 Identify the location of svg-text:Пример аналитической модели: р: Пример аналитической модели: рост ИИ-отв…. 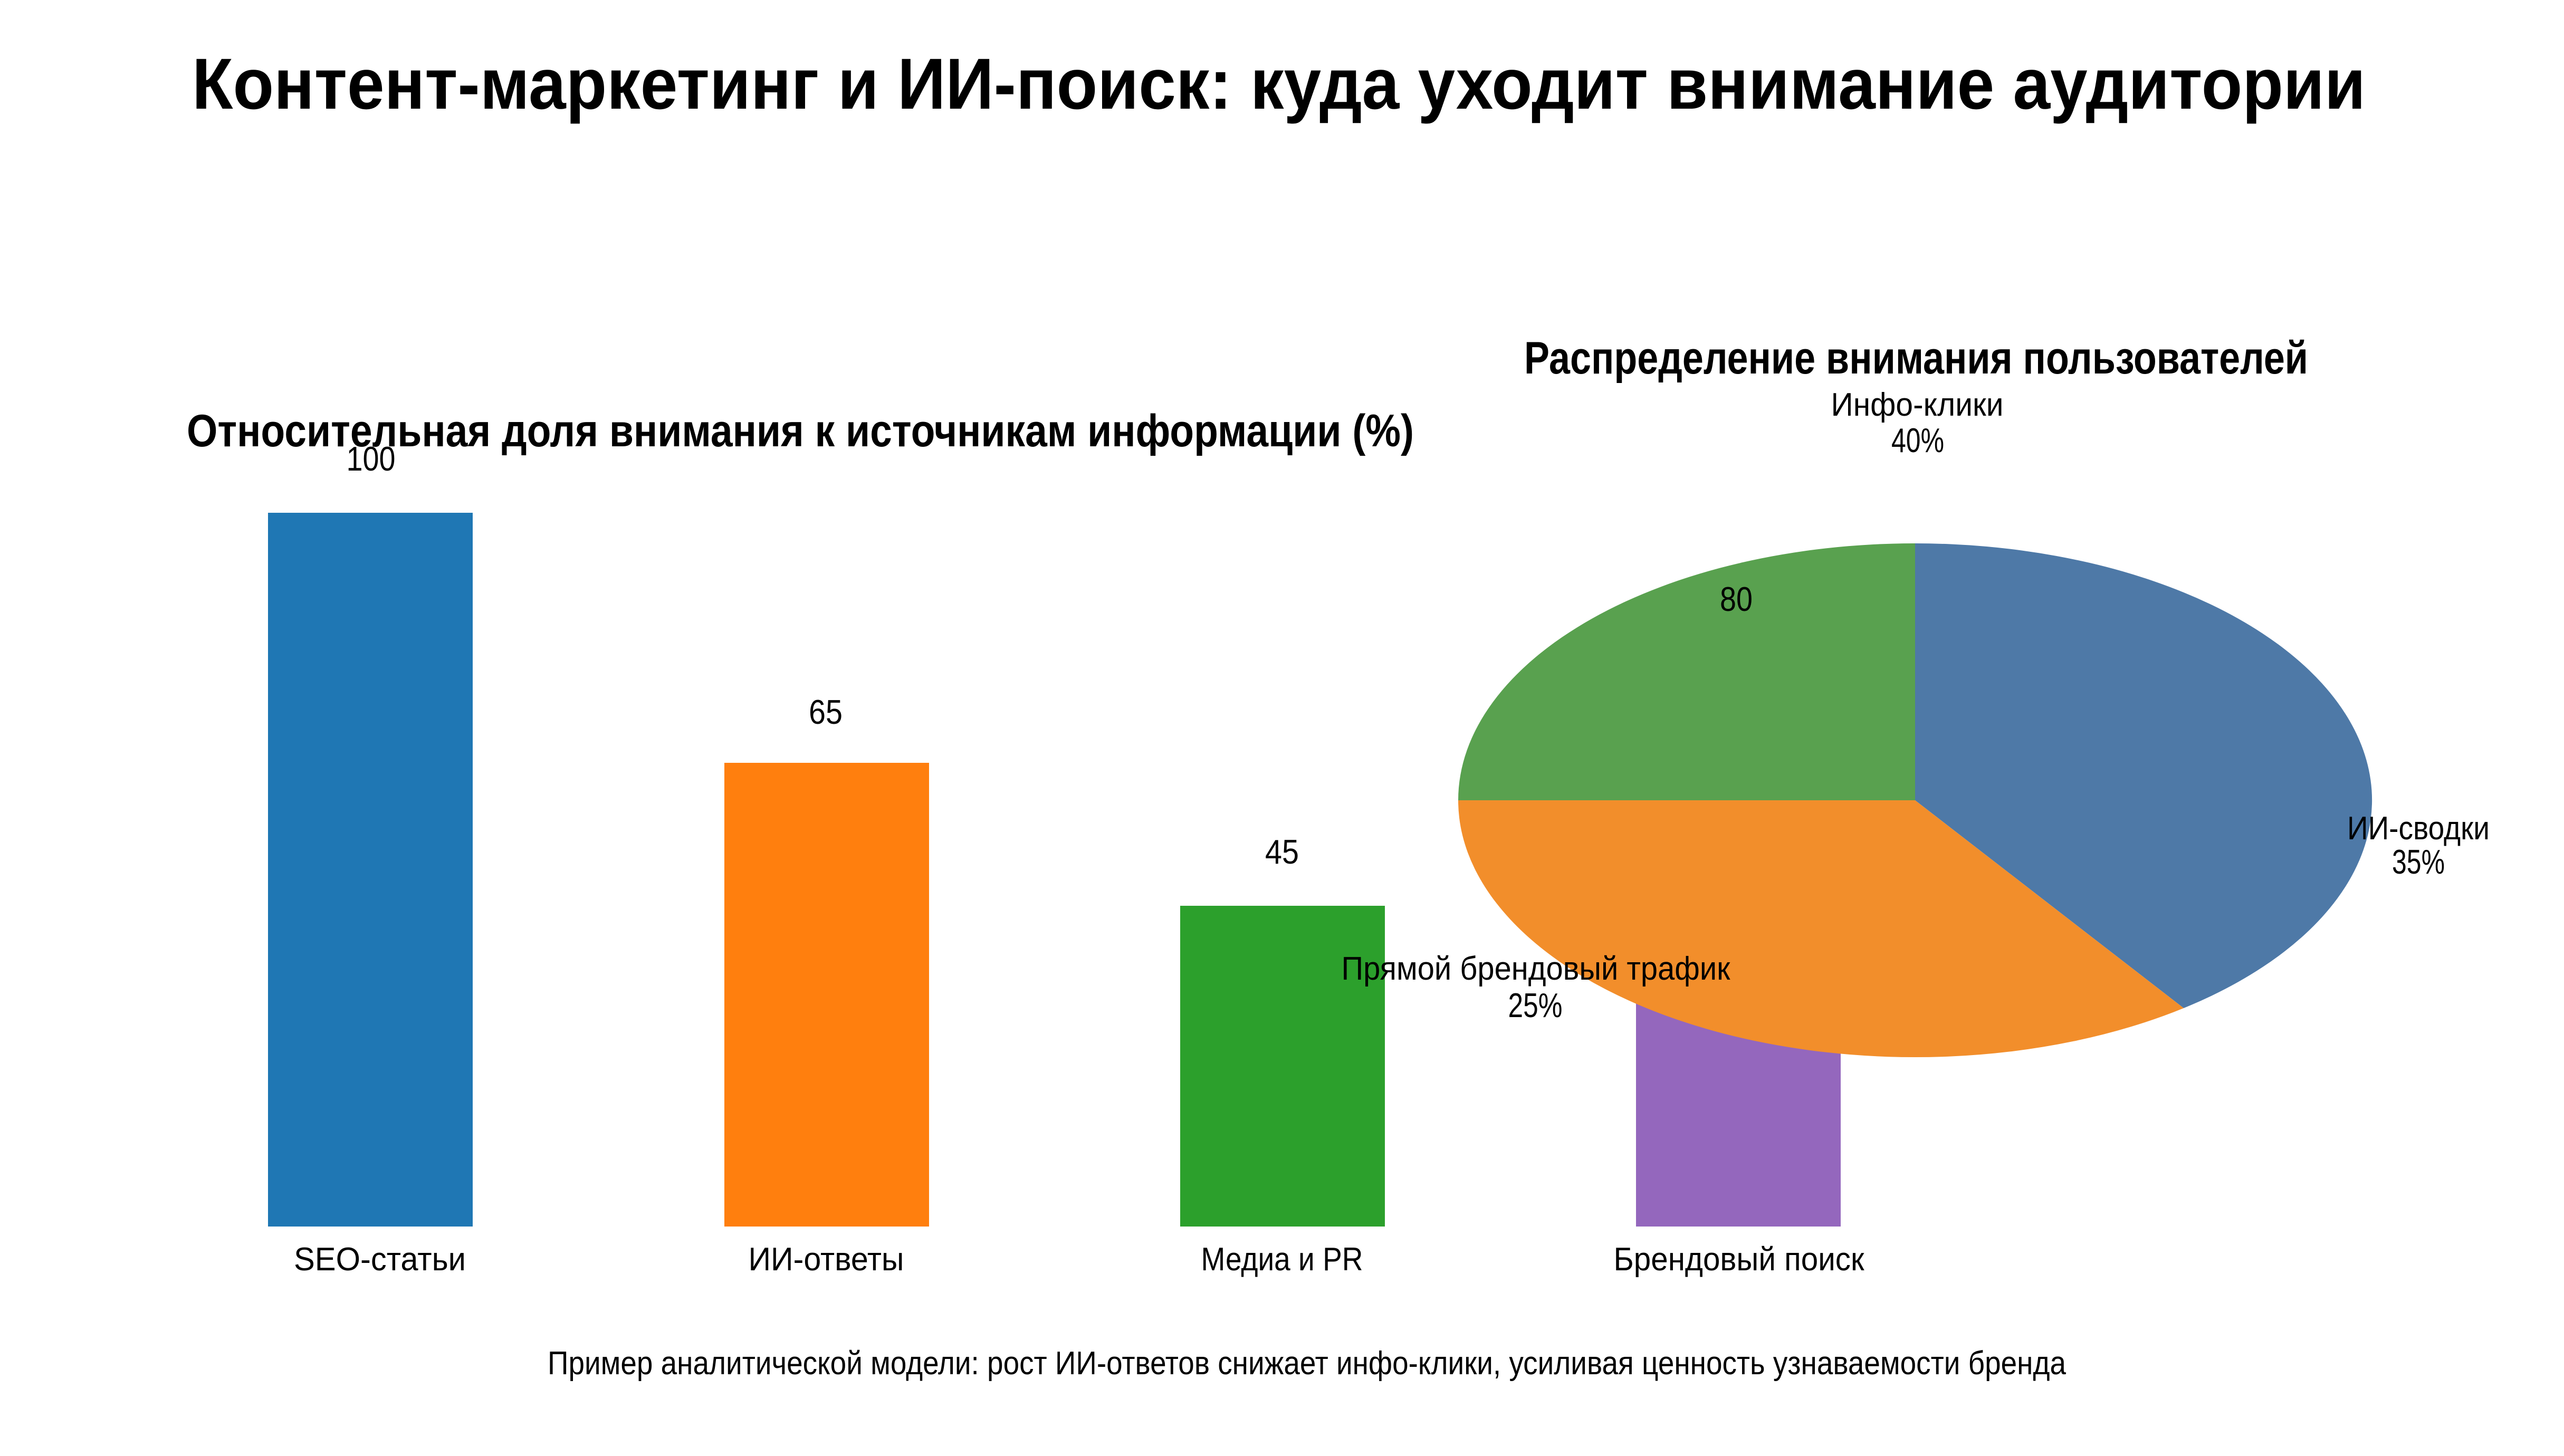
(1307, 1363).